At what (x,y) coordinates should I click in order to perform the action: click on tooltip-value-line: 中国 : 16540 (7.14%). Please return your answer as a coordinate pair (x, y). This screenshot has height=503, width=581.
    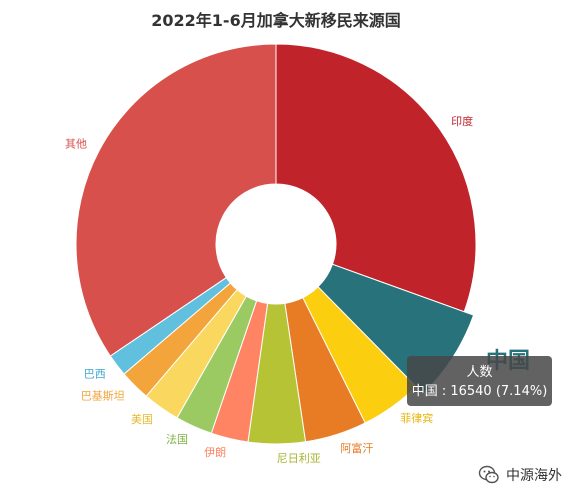
    Looking at the image, I should click on (479, 391).